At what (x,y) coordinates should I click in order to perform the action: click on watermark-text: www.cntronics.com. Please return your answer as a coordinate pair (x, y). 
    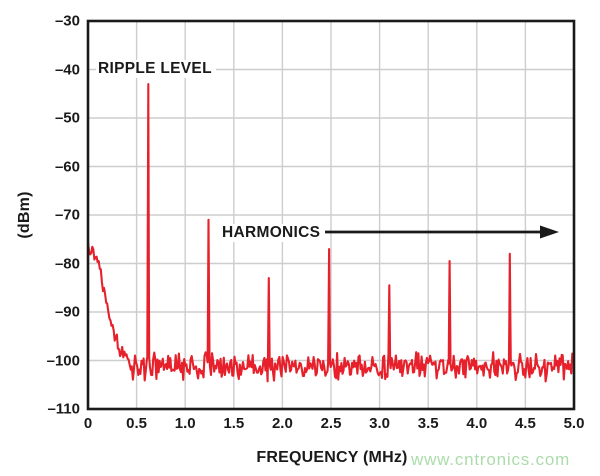
    Looking at the image, I should click on (491, 459).